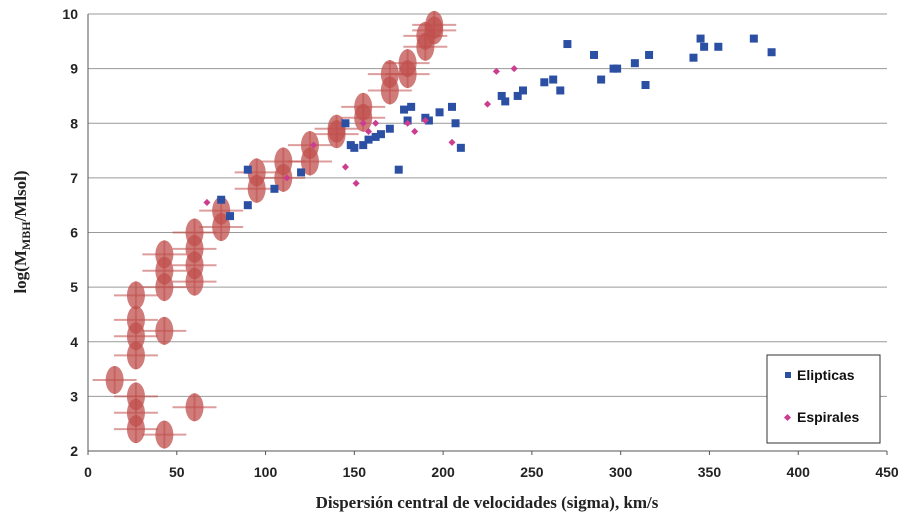  Describe the element at coordinates (74, 233) in the screenshot. I see `y-tick-label: 6` at that location.